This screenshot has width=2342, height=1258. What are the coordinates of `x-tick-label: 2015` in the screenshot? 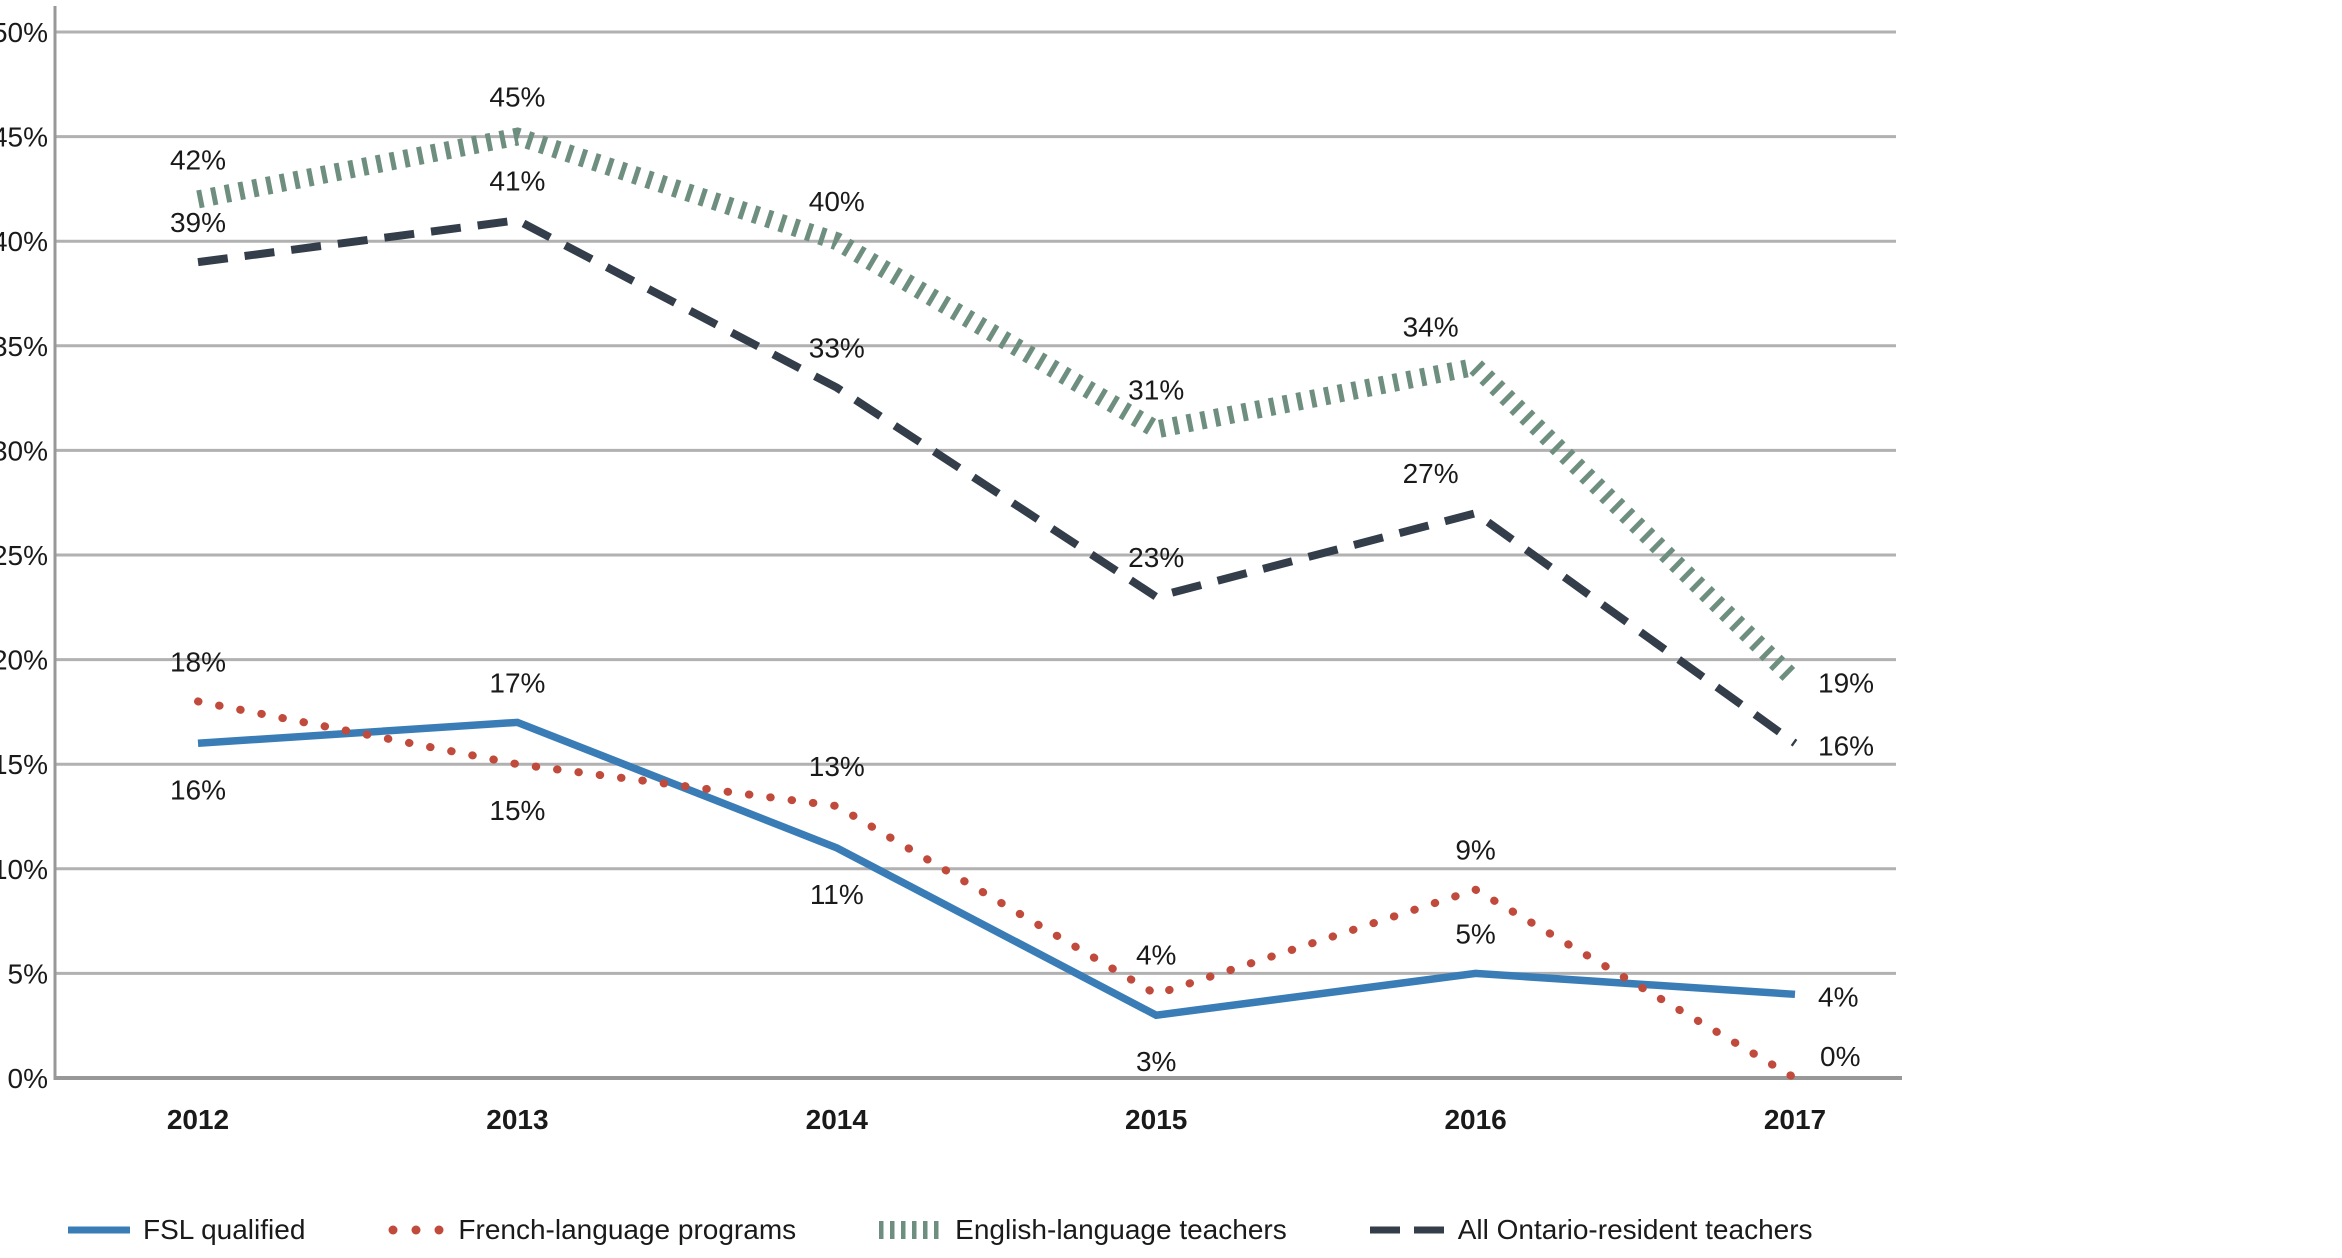 It's located at (1156, 1119).